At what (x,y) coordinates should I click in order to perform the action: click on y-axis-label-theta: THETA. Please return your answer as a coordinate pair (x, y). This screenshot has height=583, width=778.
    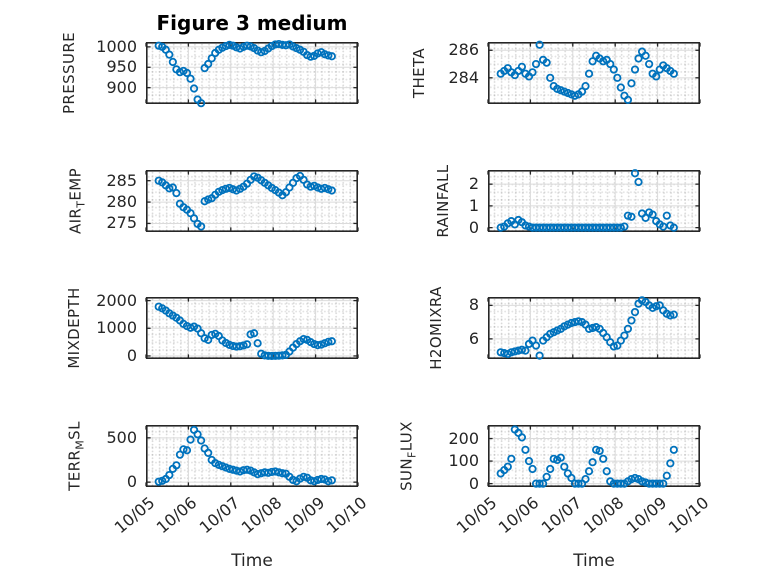
    Looking at the image, I should click on (419, 73).